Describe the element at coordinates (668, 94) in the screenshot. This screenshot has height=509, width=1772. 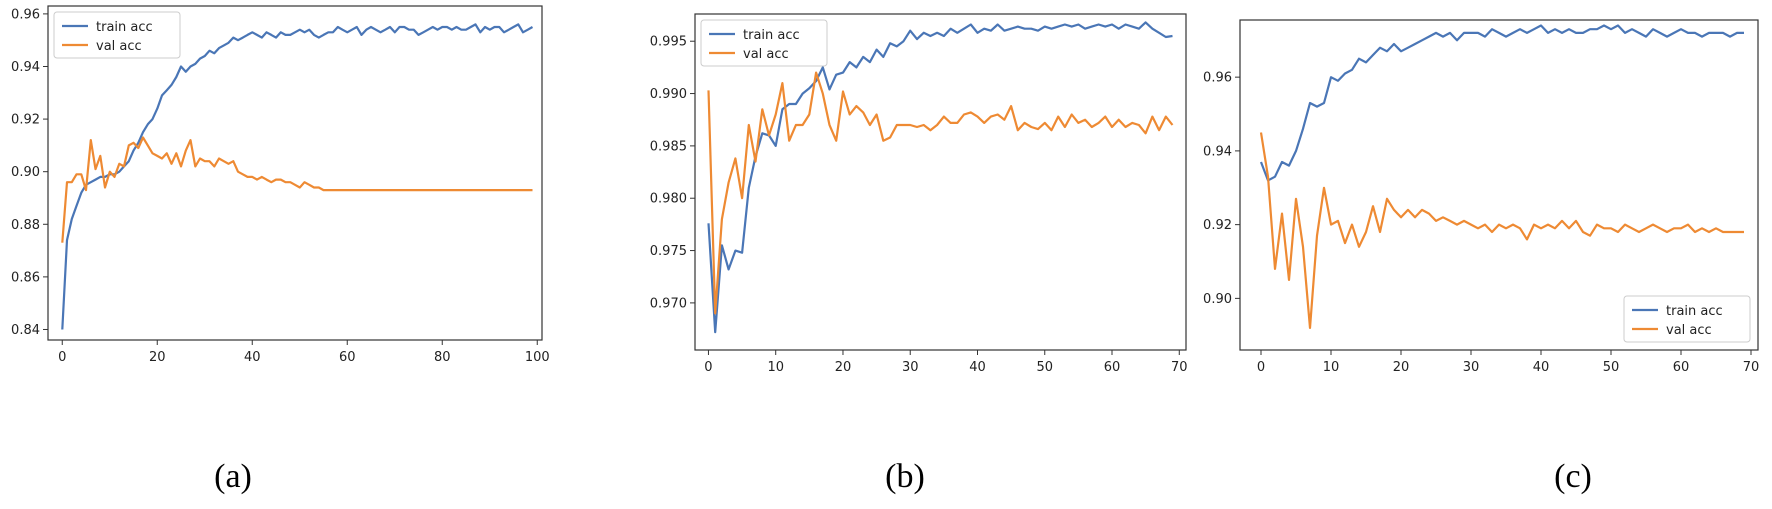
I see `y-tick-label: 0.990` at that location.